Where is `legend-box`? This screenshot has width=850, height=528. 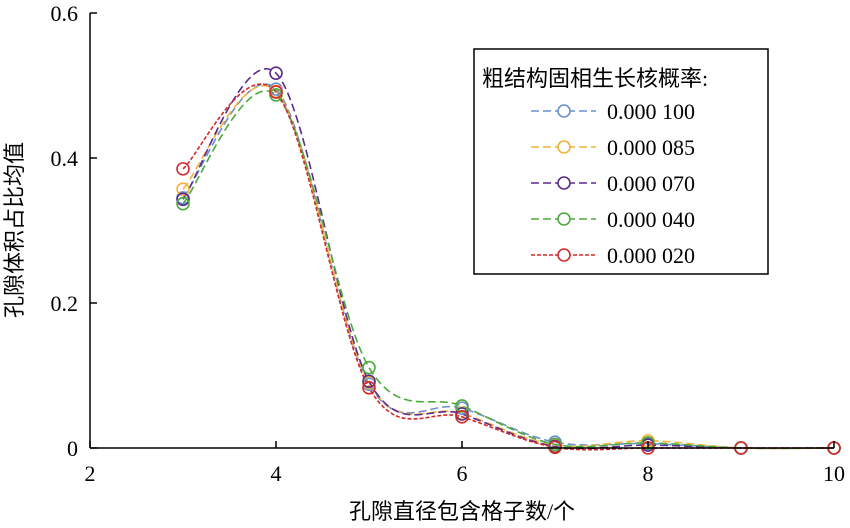
legend-box is located at coordinates (621, 161).